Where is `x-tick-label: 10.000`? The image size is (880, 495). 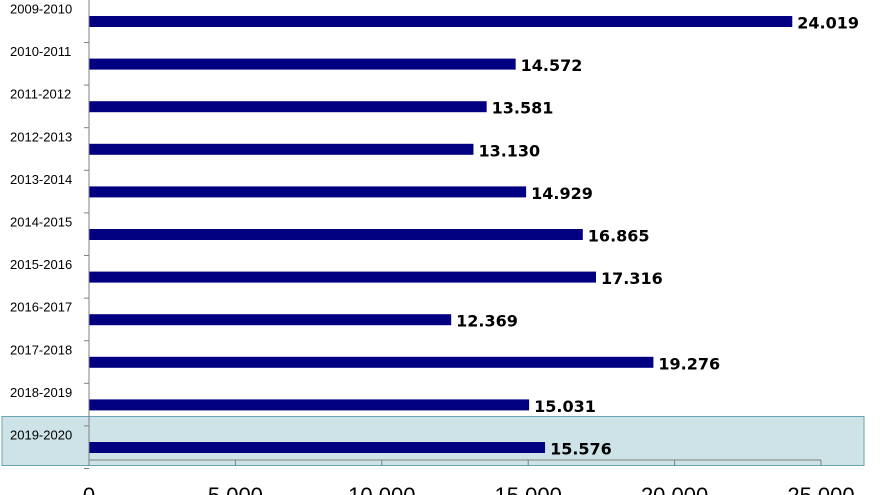 x-tick-label: 10.000 is located at coordinates (381, 489).